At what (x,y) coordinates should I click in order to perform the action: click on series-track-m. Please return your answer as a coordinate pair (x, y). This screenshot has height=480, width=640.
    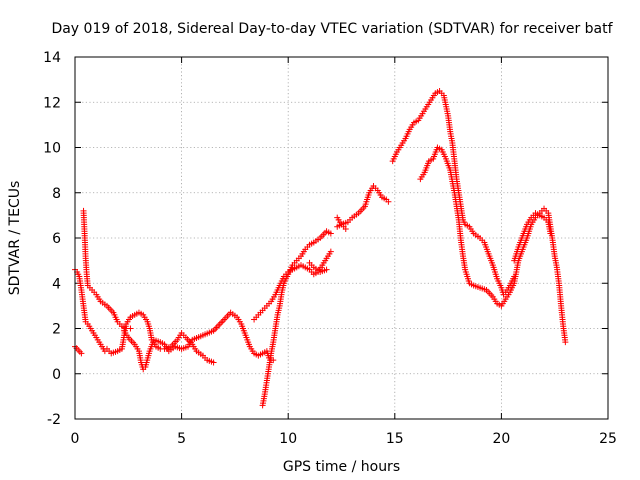
    Looking at the image, I should click on (532, 237).